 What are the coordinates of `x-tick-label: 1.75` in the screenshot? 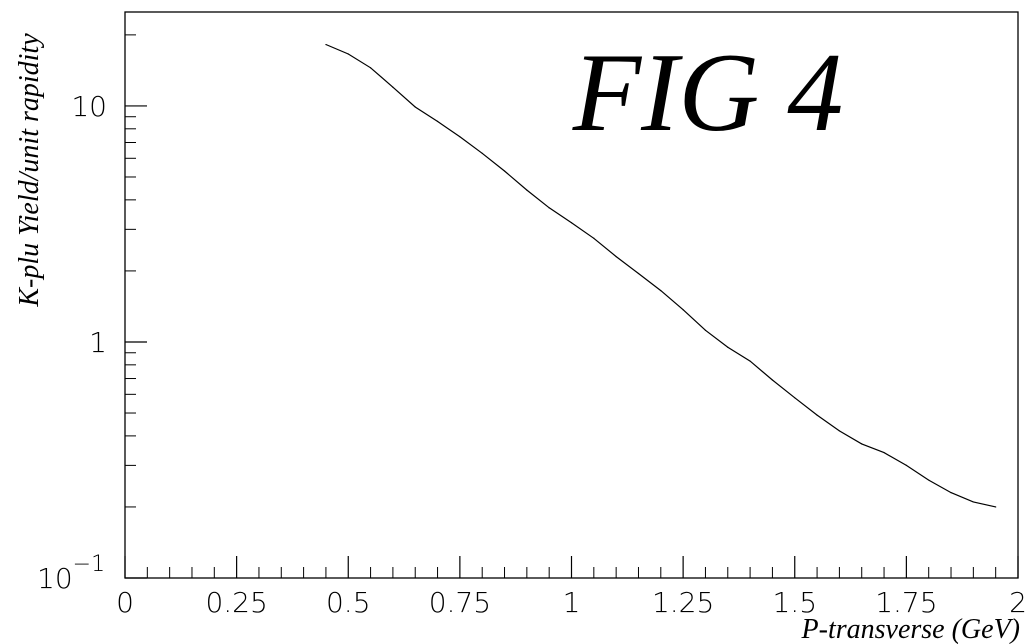 It's located at (906, 602).